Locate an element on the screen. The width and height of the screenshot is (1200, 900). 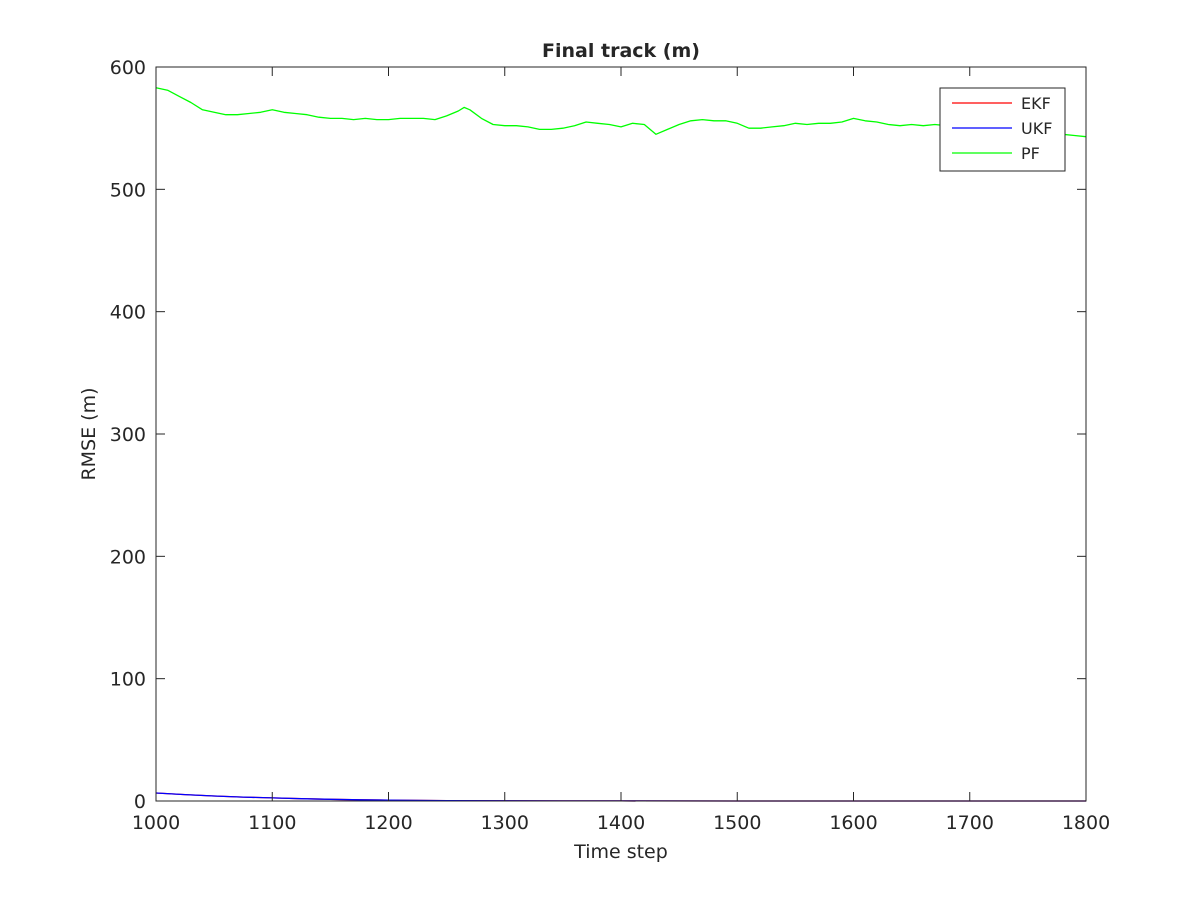
legend: EKF UKF PF is located at coordinates (1002, 129).